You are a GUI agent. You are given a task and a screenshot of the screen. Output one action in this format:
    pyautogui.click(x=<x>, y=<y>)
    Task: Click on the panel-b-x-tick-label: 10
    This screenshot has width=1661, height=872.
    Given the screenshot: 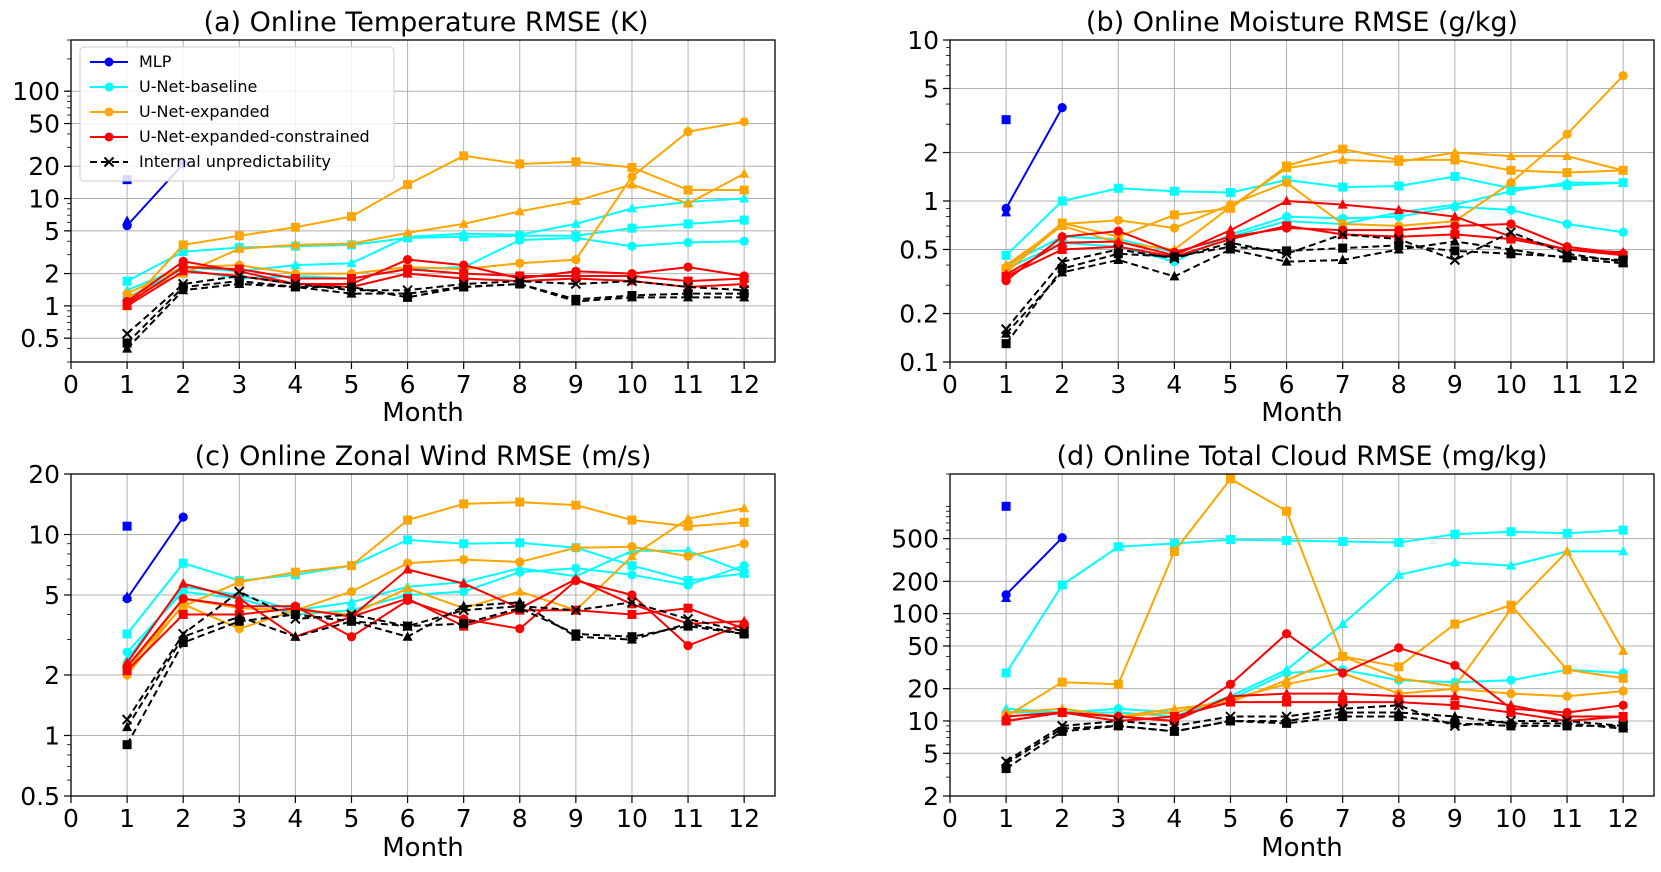 What is the action you would take?
    pyautogui.click(x=1511, y=384)
    